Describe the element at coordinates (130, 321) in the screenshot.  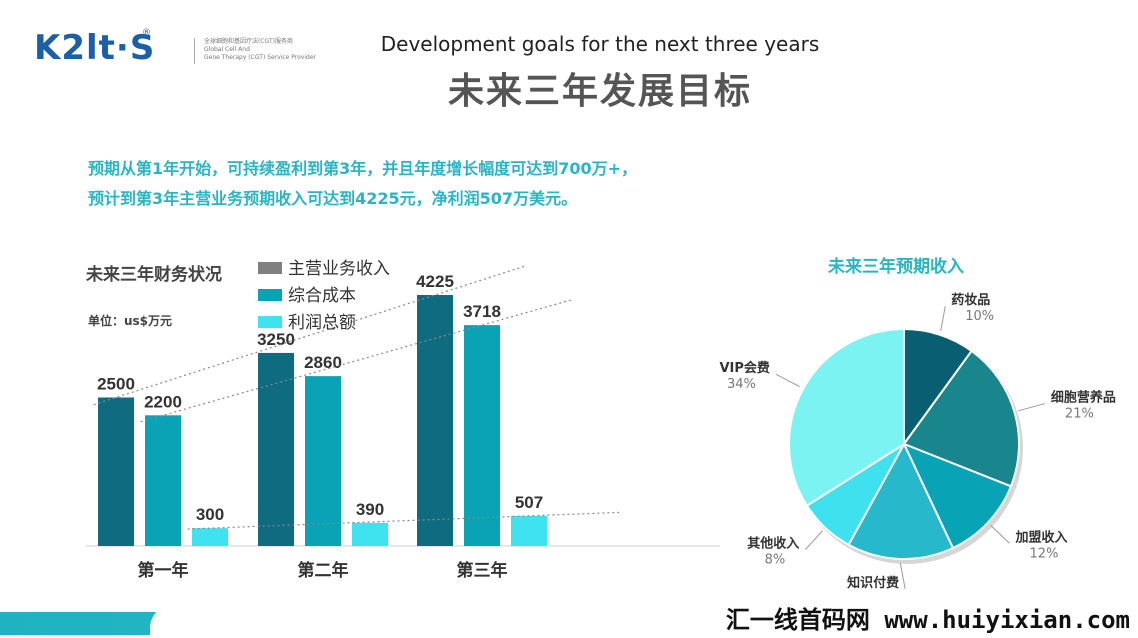
I see `unit-label: 单位：us$万元` at that location.